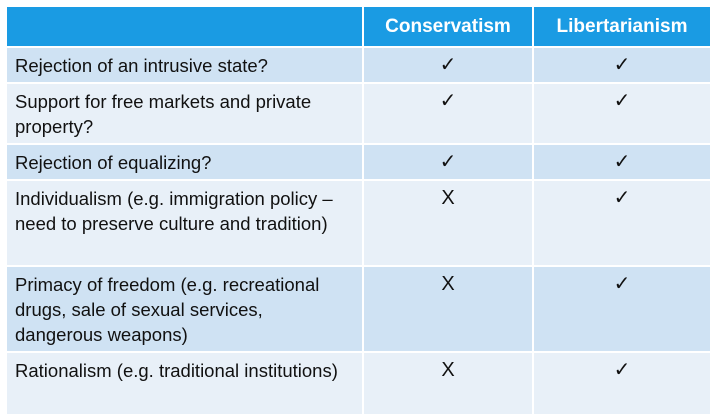 The image size is (715, 417). Describe the element at coordinates (622, 26) in the screenshot. I see `column-header: Libertarianism` at that location.